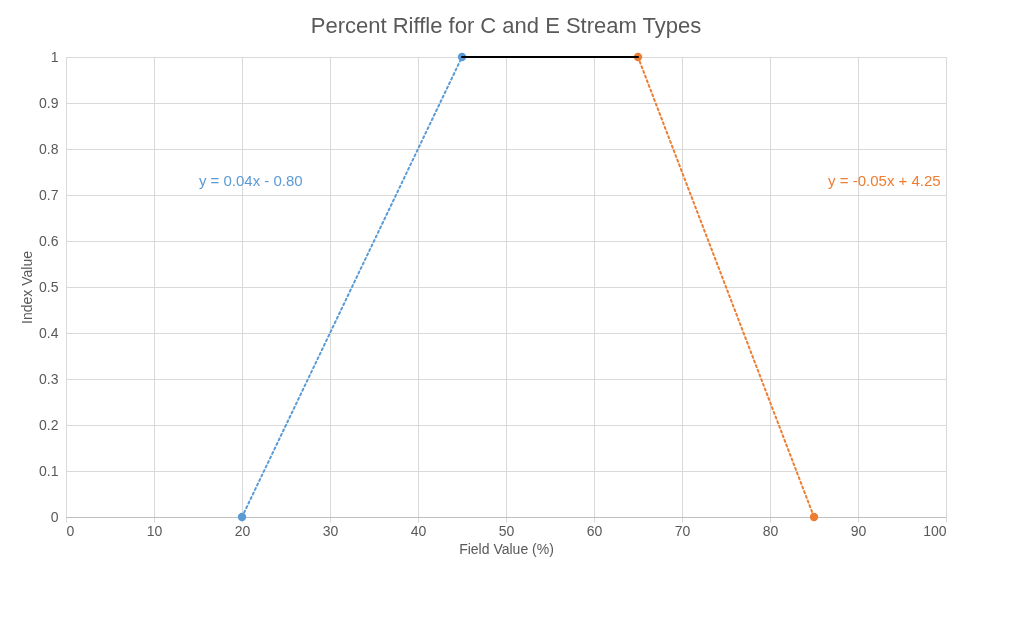 Image resolution: width=1019 pixels, height=635 pixels. What do you see at coordinates (49, 102) in the screenshot?
I see `y-tick-label: 0.9` at bounding box center [49, 102].